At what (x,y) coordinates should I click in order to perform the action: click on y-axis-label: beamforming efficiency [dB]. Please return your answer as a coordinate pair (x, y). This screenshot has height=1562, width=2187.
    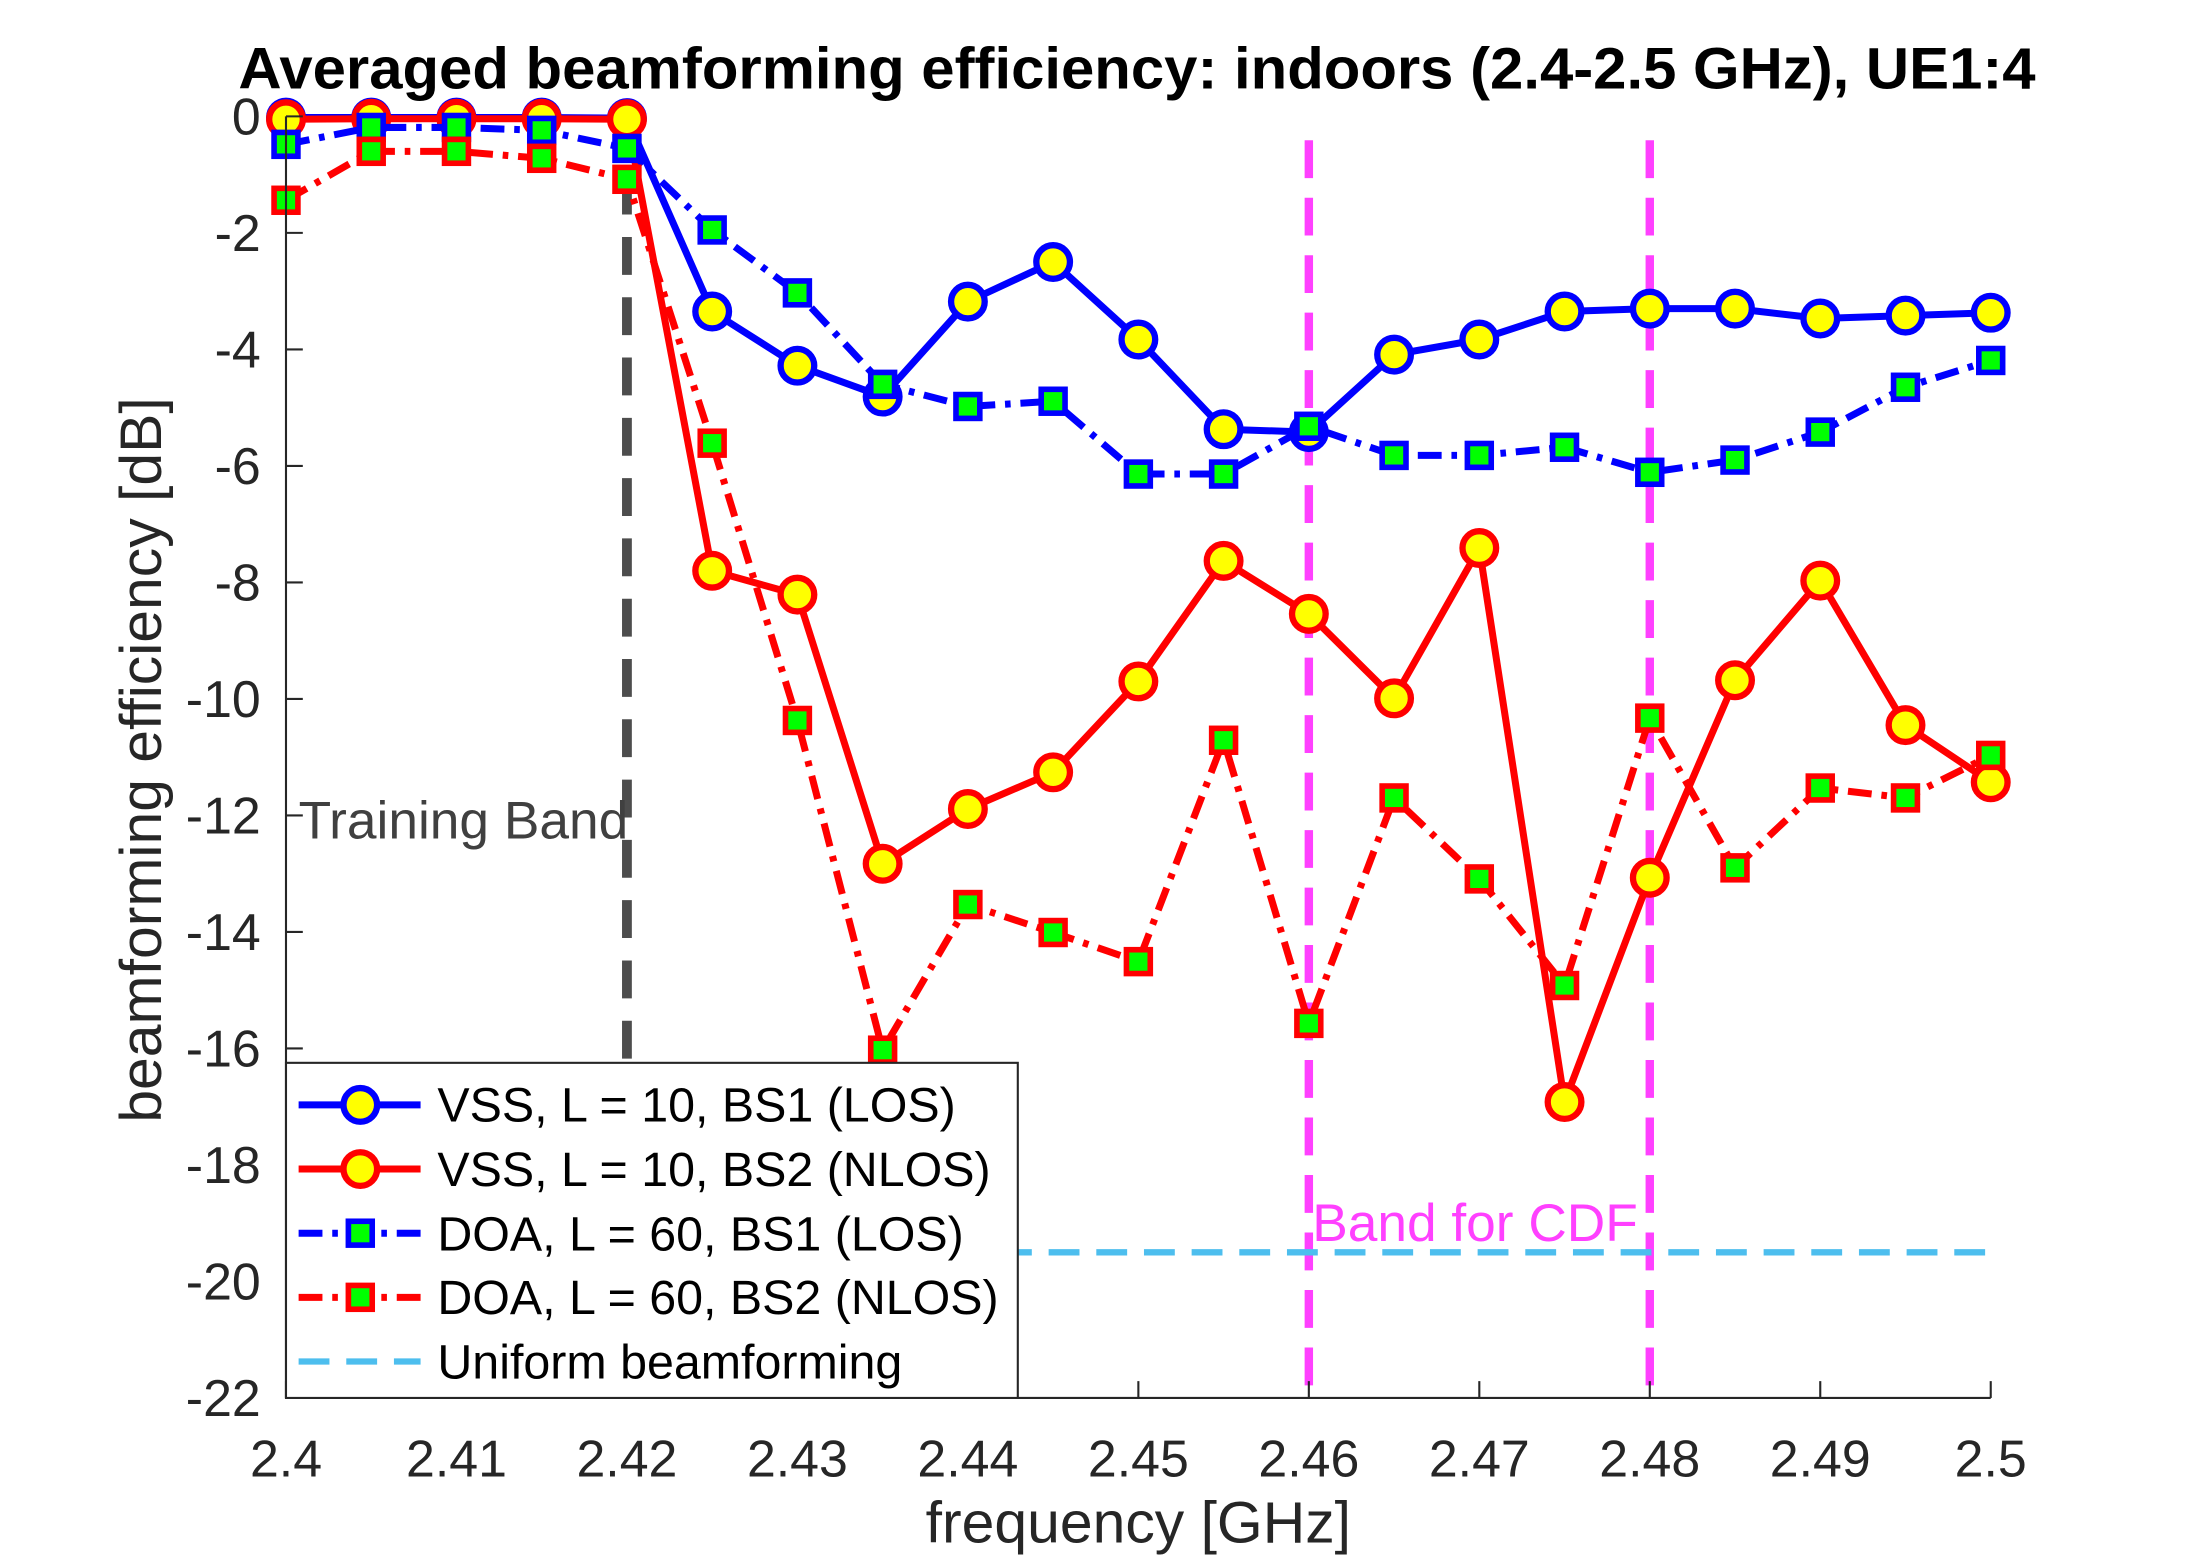
    Looking at the image, I should click on (141, 759).